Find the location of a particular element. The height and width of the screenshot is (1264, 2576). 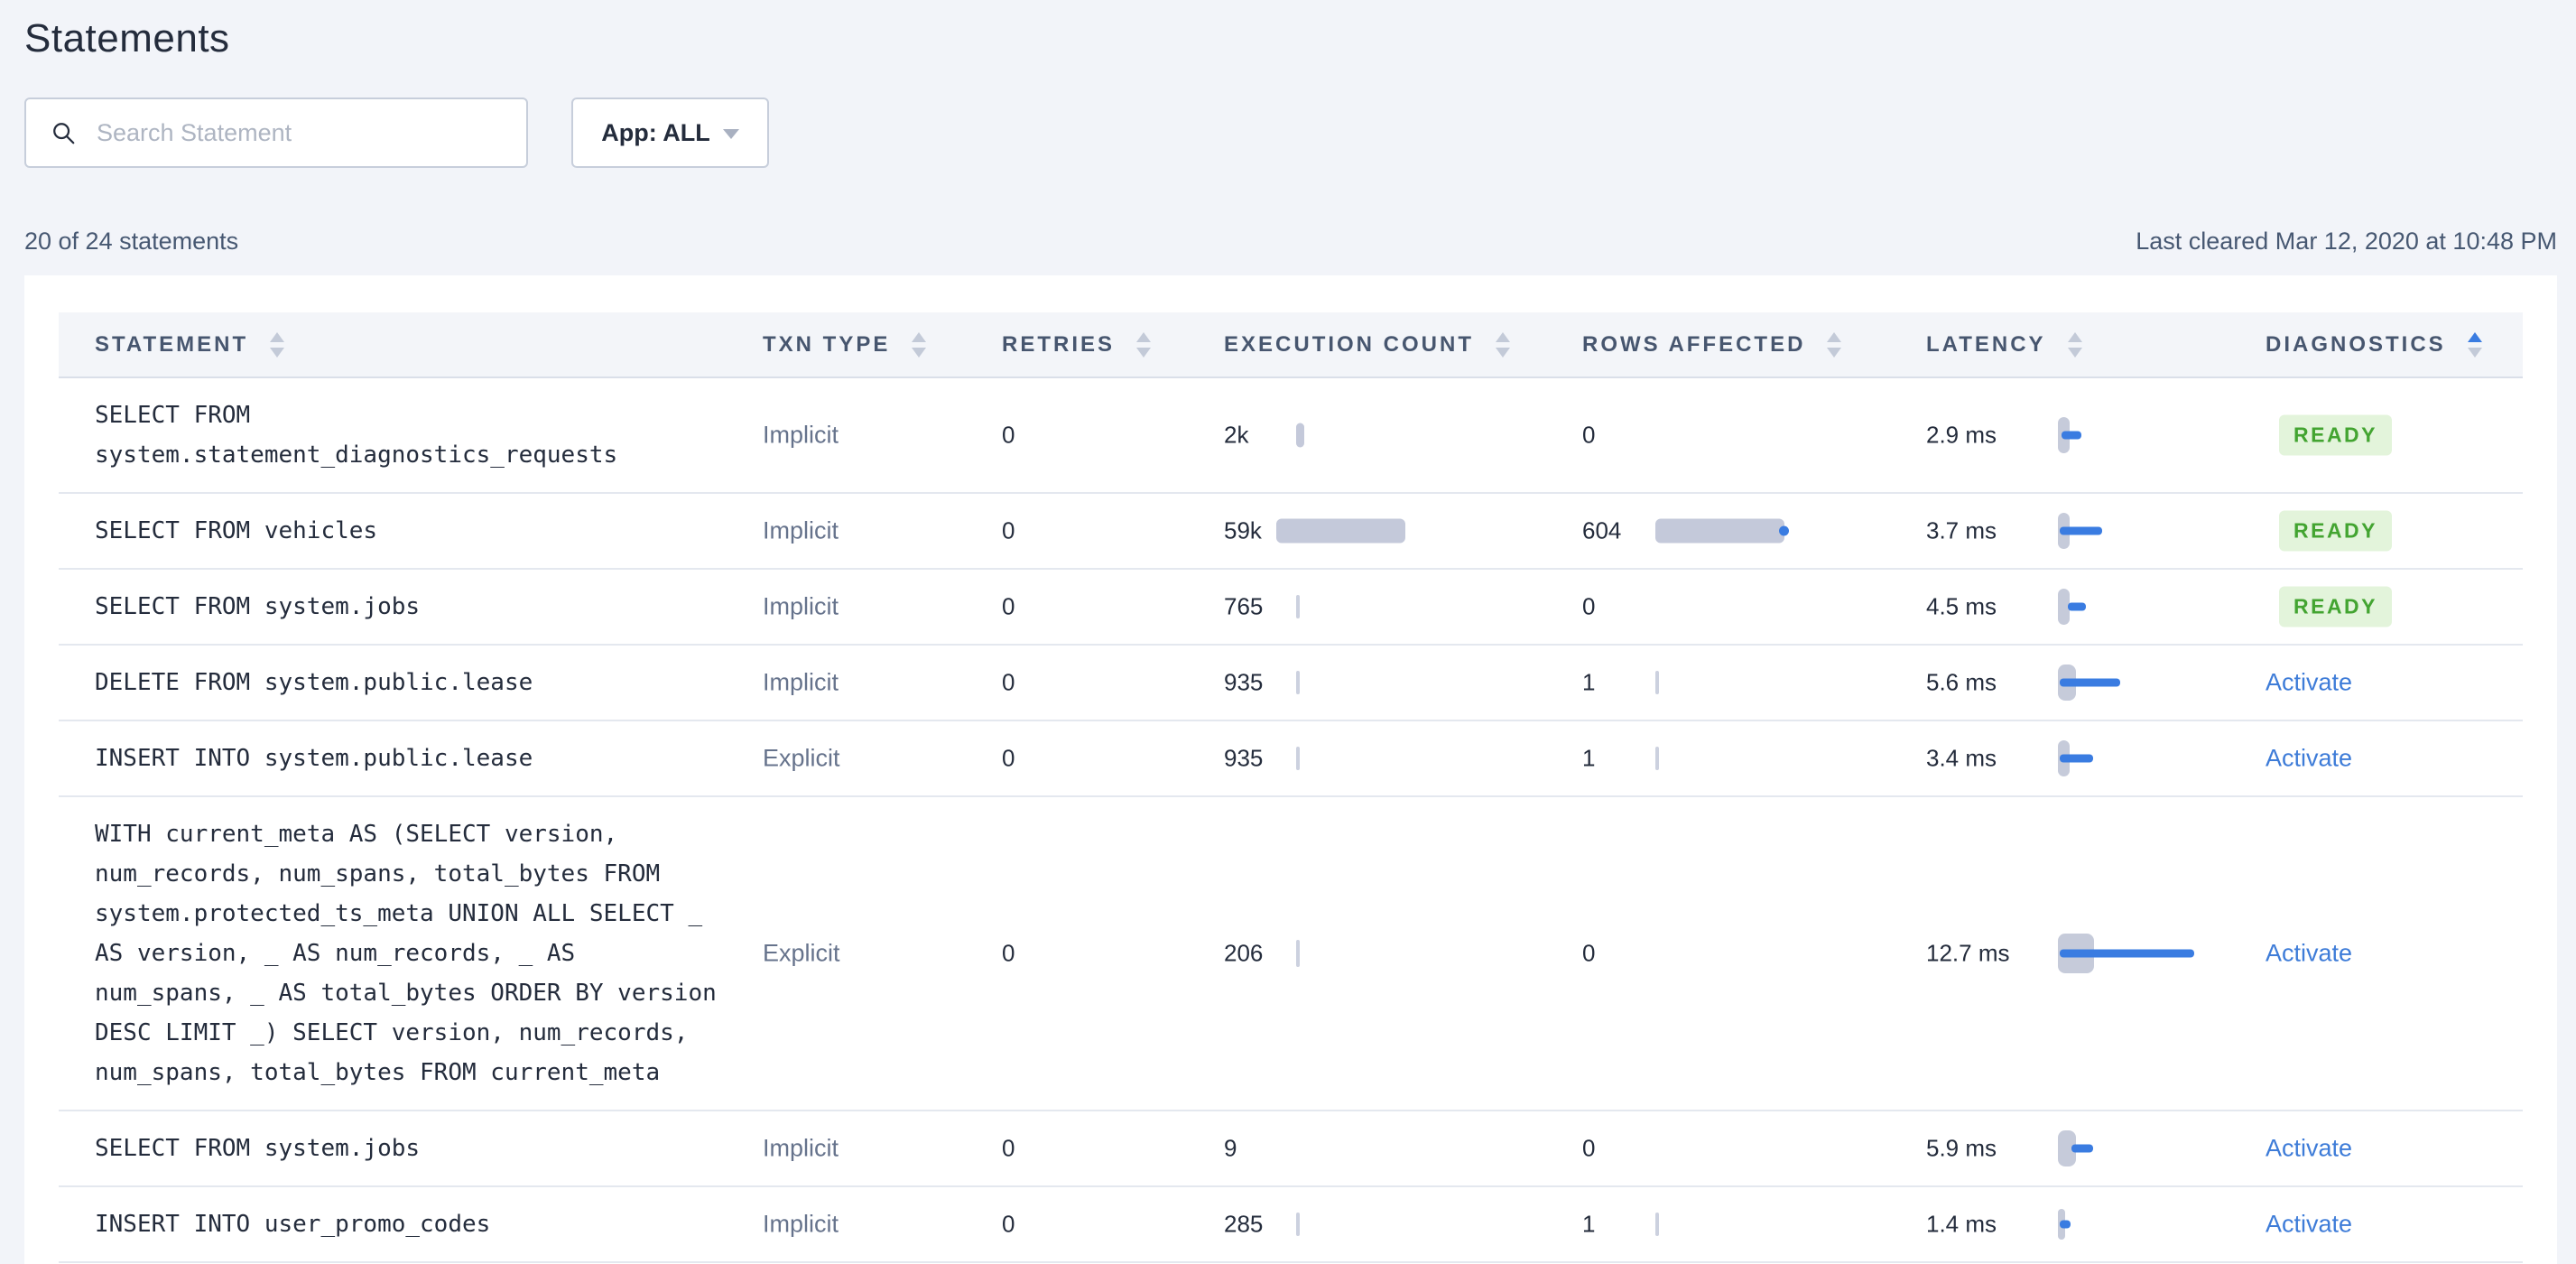

column-header-diagnostics: DIAGNOSTICS is located at coordinates (2374, 344).